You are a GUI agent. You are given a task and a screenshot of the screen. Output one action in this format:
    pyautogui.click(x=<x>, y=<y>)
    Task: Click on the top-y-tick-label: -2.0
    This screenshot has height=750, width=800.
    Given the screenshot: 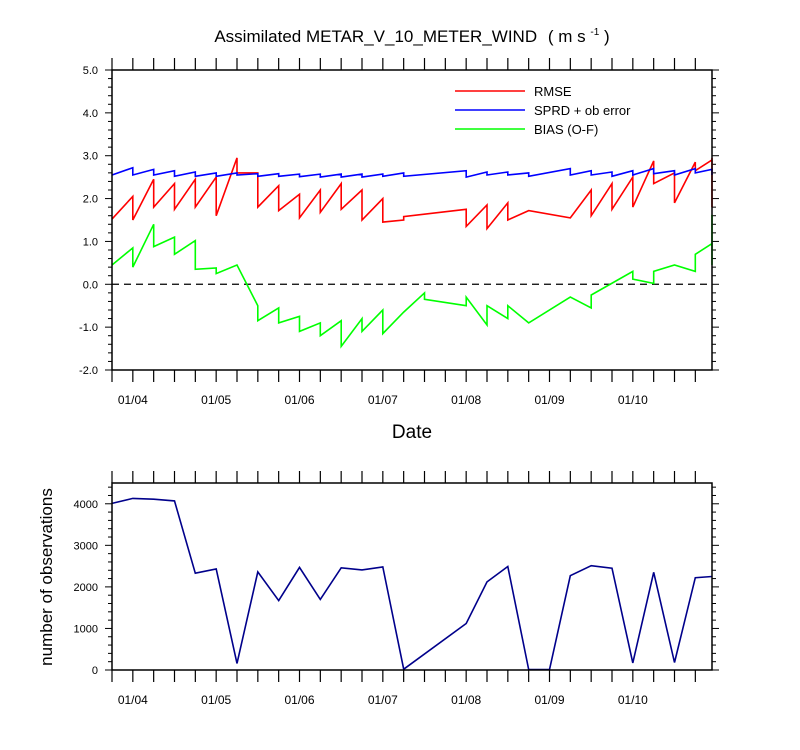 What is the action you would take?
    pyautogui.click(x=88, y=371)
    